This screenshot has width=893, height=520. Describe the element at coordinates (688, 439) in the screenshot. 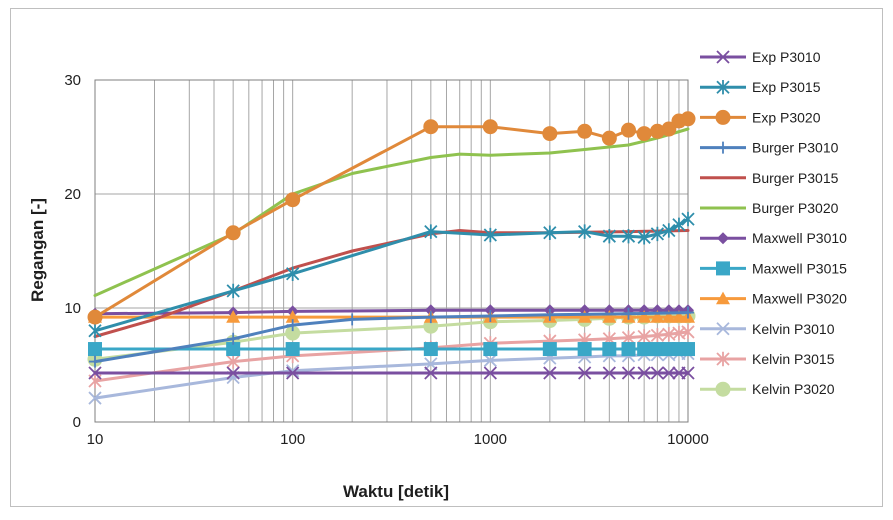

I see `x-tick-label: 10000` at that location.